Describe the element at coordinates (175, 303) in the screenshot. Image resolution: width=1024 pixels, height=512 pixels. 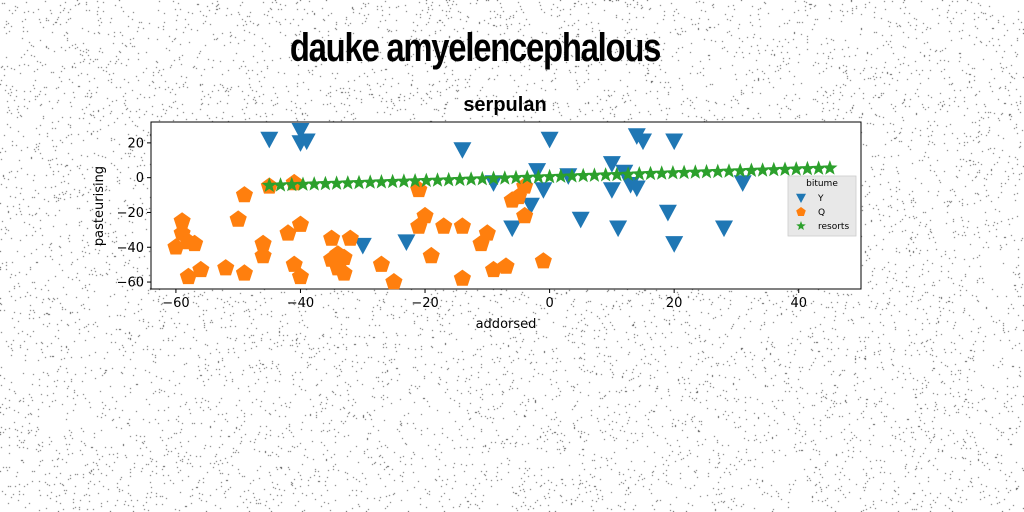
I see `x-tick-label: −60` at that location.